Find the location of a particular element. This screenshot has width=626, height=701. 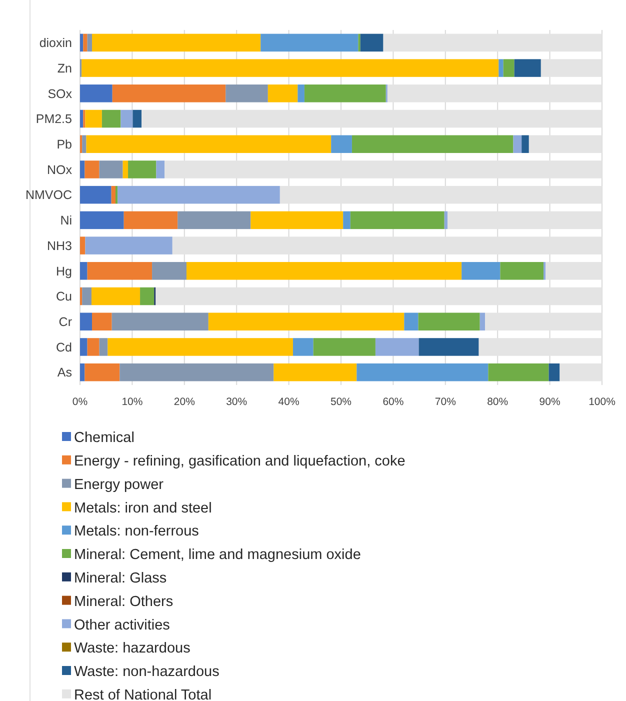

legend-label: Rest of National Total is located at coordinates (143, 694).